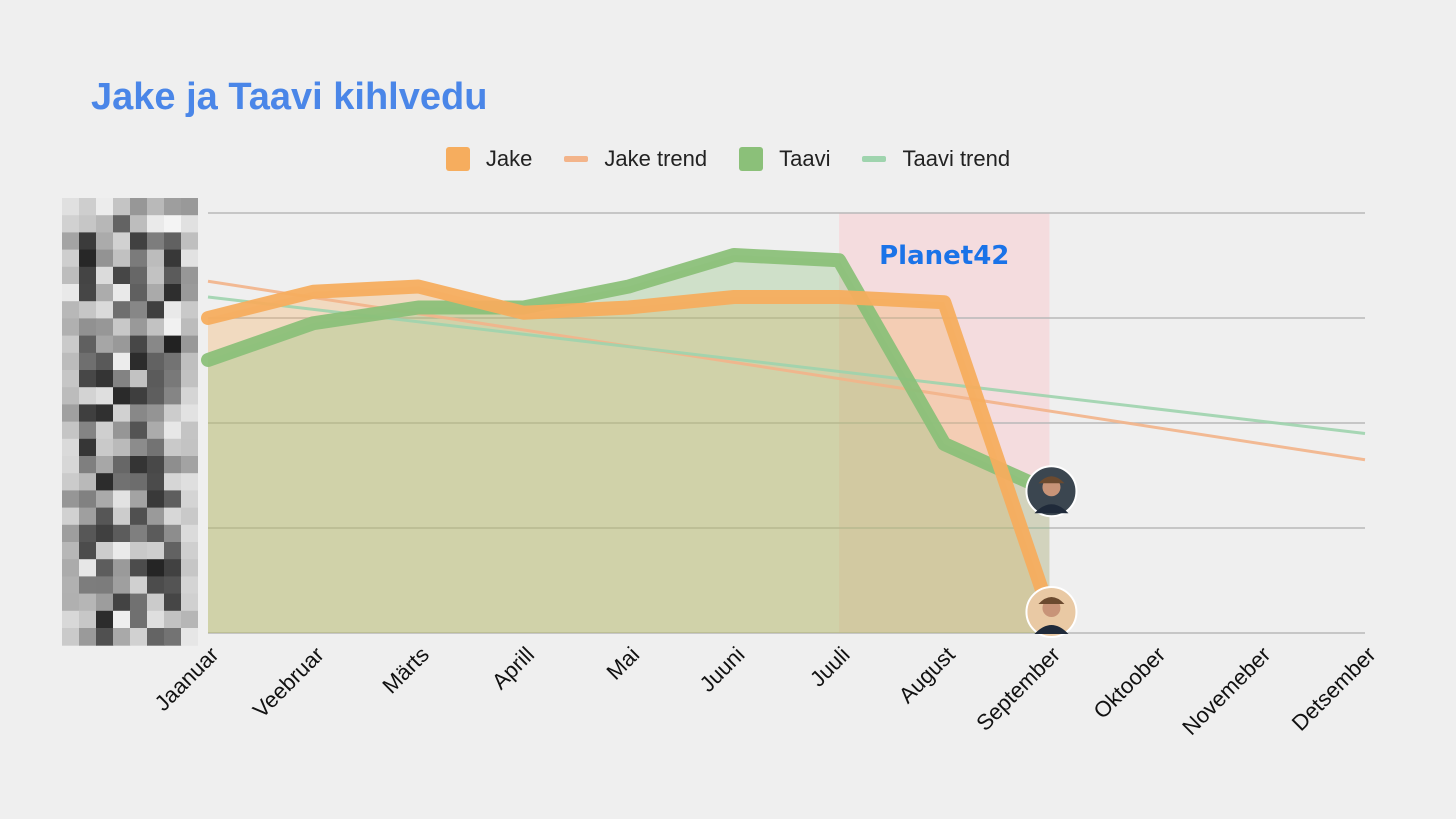  Describe the element at coordinates (509, 158) in the screenshot. I see `legend-label-jake: Jake` at that location.